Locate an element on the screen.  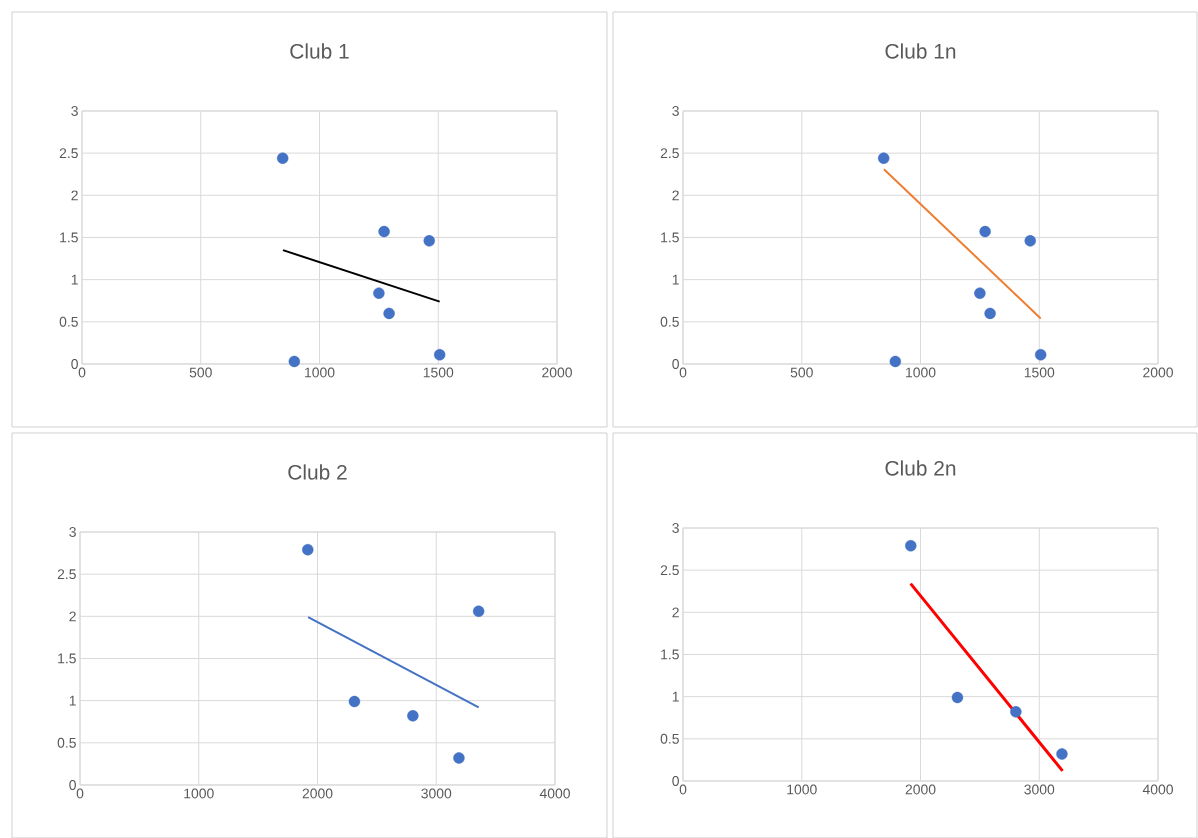
chart-title: Club 2 is located at coordinates (317, 472).